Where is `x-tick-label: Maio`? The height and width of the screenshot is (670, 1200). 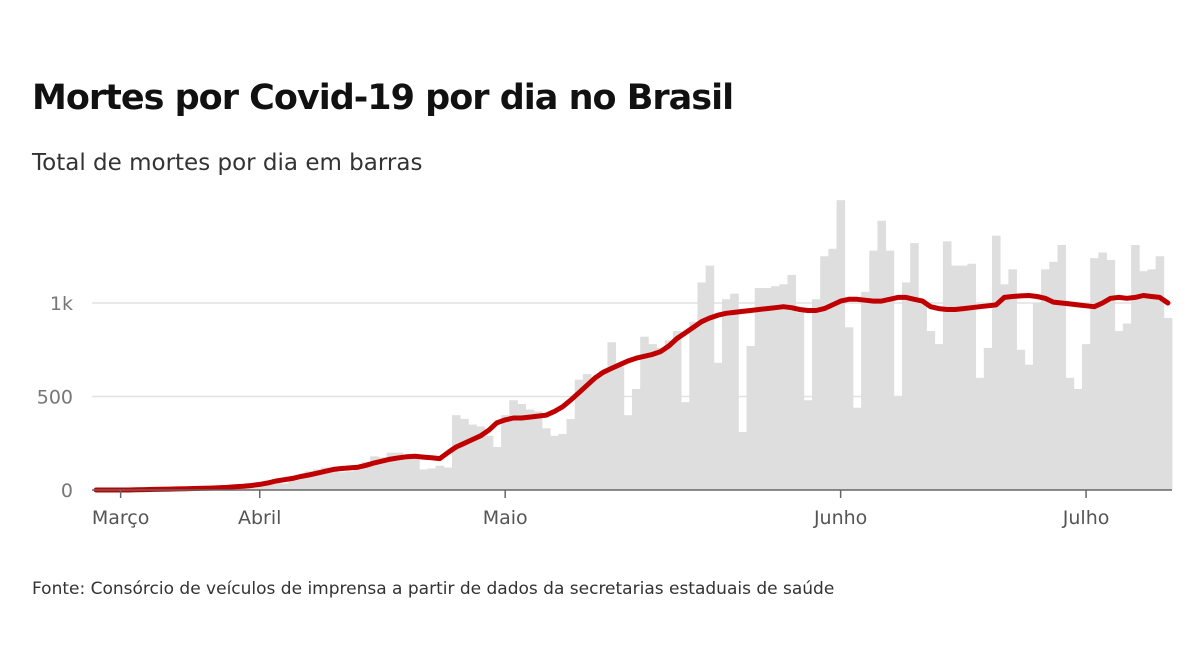
x-tick-label: Maio is located at coordinates (505, 518).